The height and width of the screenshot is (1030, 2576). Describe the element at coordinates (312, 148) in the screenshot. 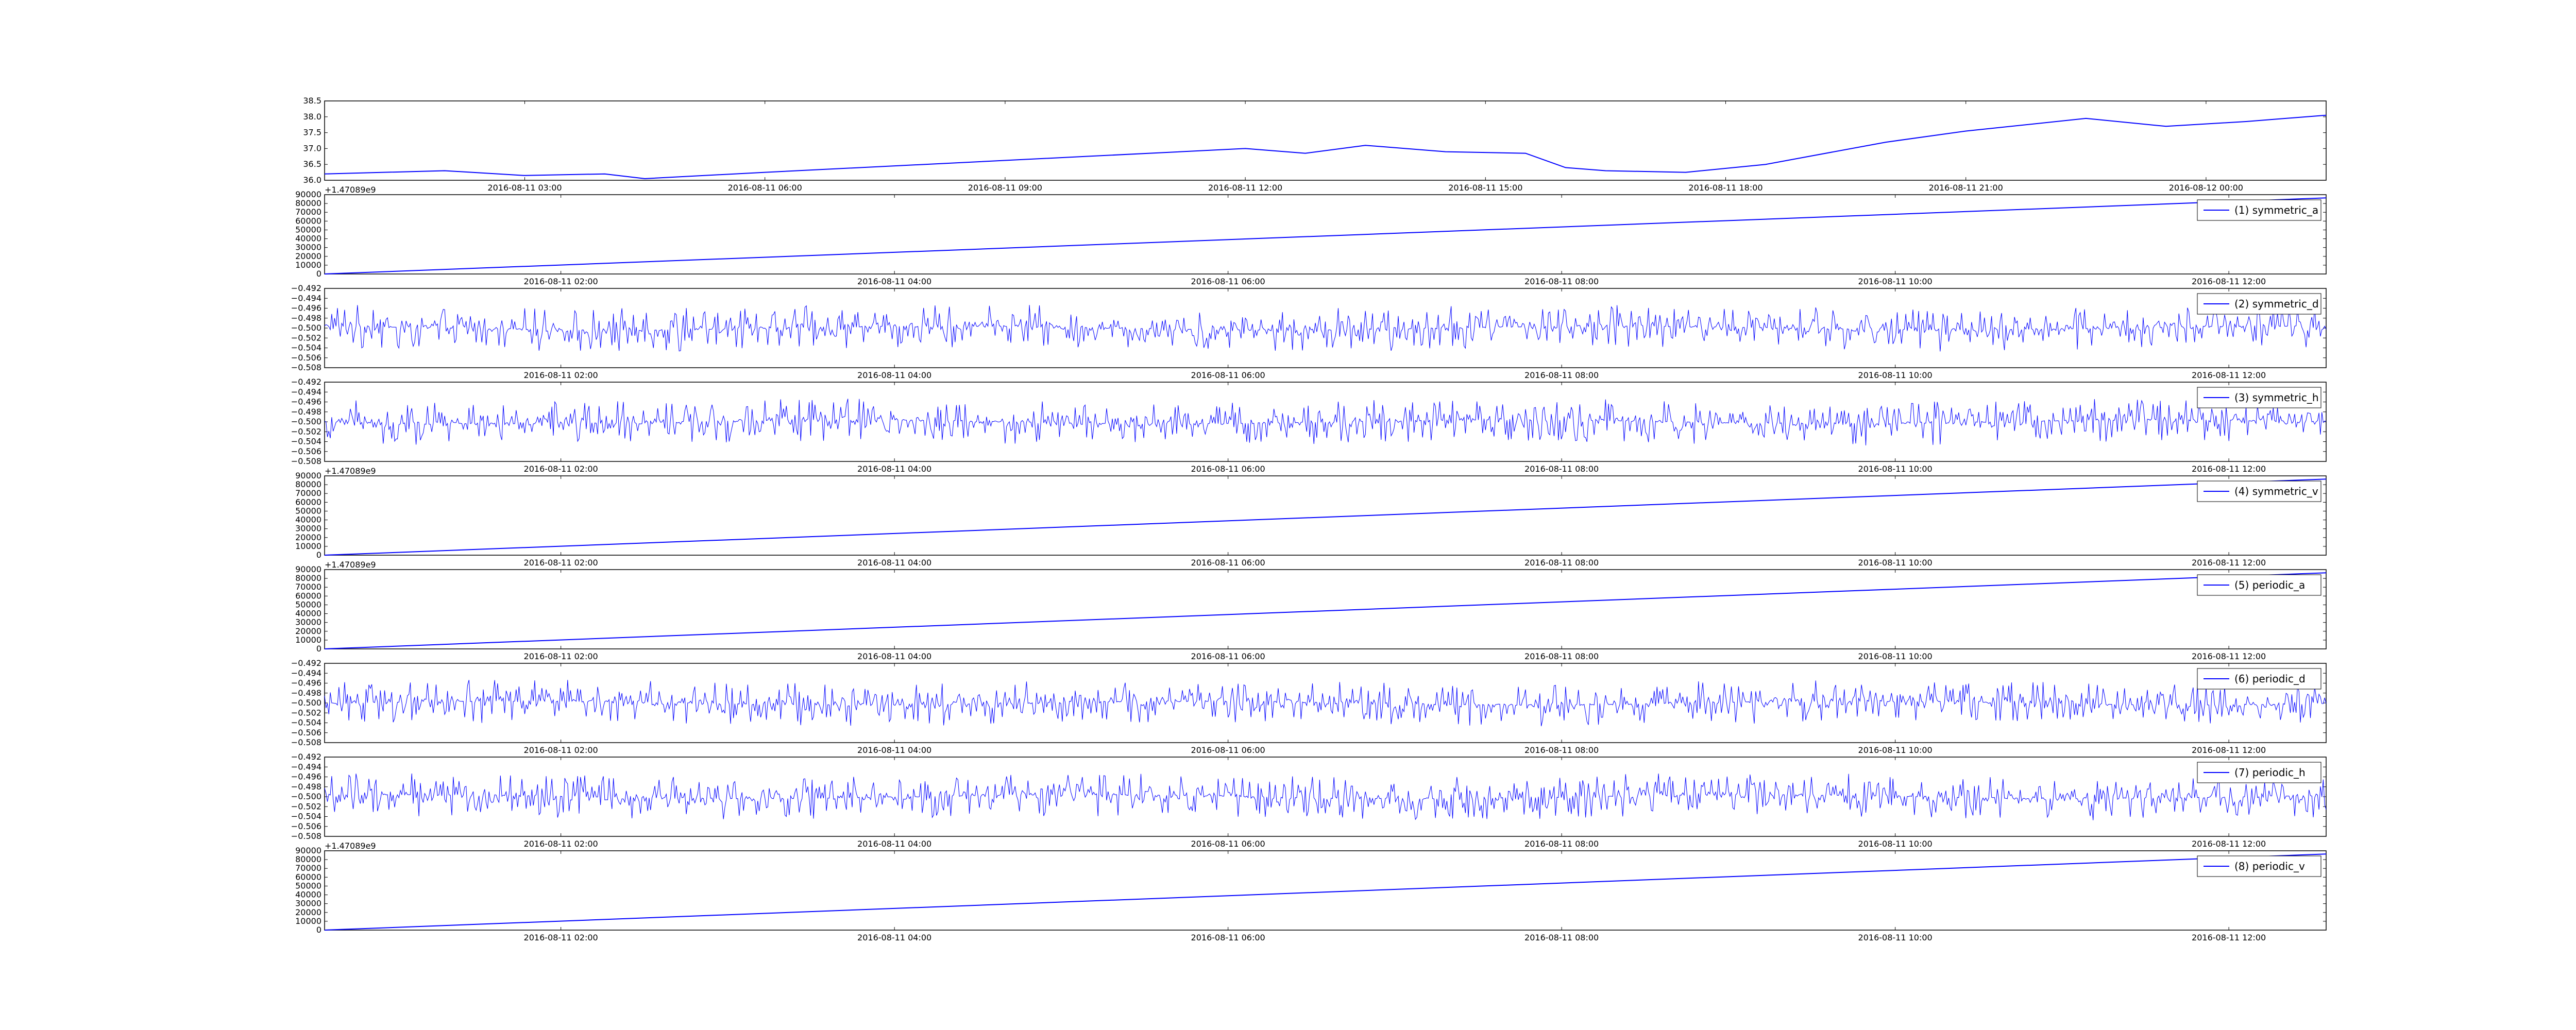

I see `y-tick-label: 37.0` at that location.